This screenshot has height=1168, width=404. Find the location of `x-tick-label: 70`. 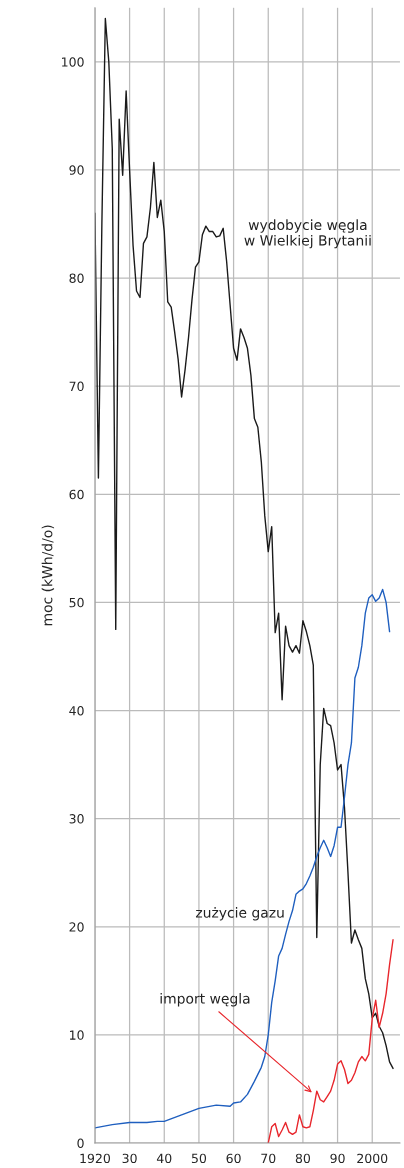

x-tick-label: 70 is located at coordinates (268, 1158).